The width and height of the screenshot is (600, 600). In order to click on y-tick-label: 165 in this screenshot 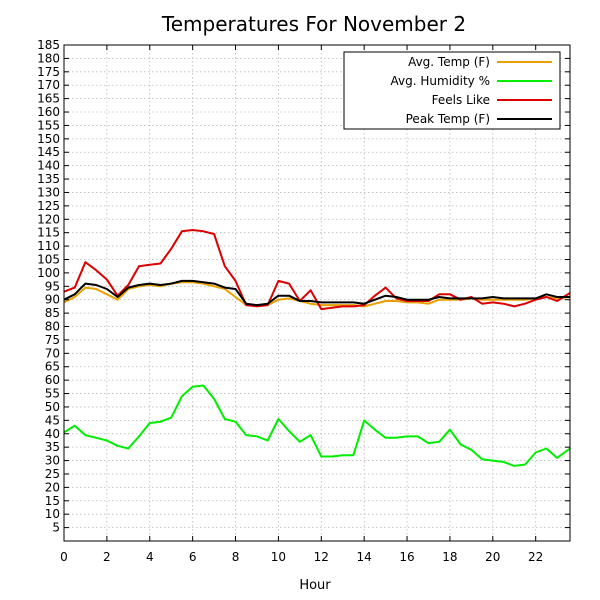, I will do `click(48, 99)`.